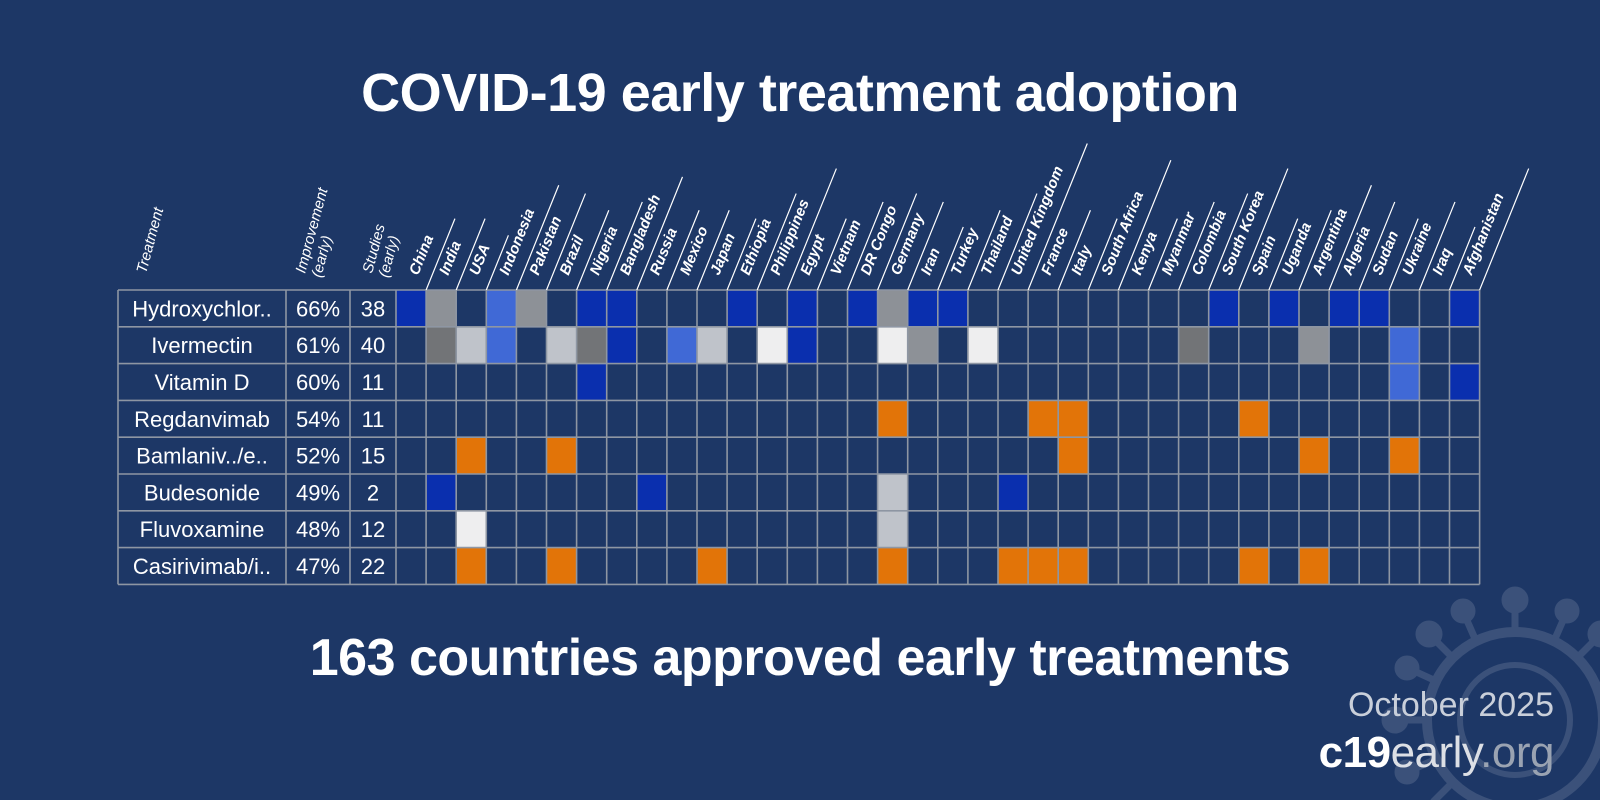 The height and width of the screenshot is (800, 1600). Describe the element at coordinates (373, 456) in the screenshot. I see `studies-value: 15` at that location.